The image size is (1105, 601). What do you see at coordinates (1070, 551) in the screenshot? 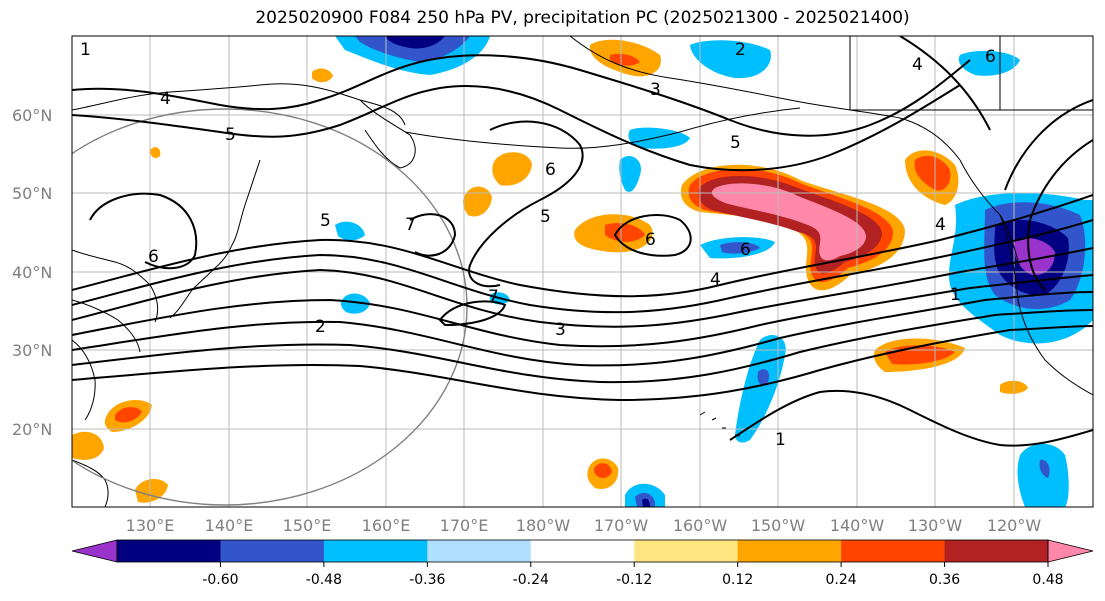
I see `colorbar-extend-max` at bounding box center [1070, 551].